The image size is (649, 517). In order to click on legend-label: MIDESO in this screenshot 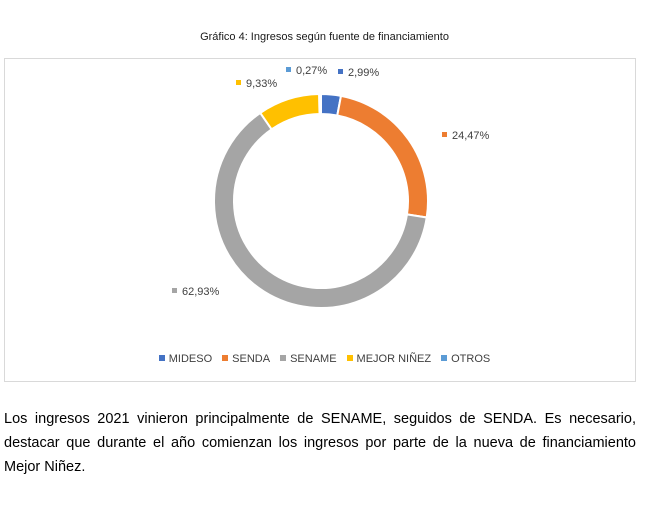, I will do `click(190, 359)`.